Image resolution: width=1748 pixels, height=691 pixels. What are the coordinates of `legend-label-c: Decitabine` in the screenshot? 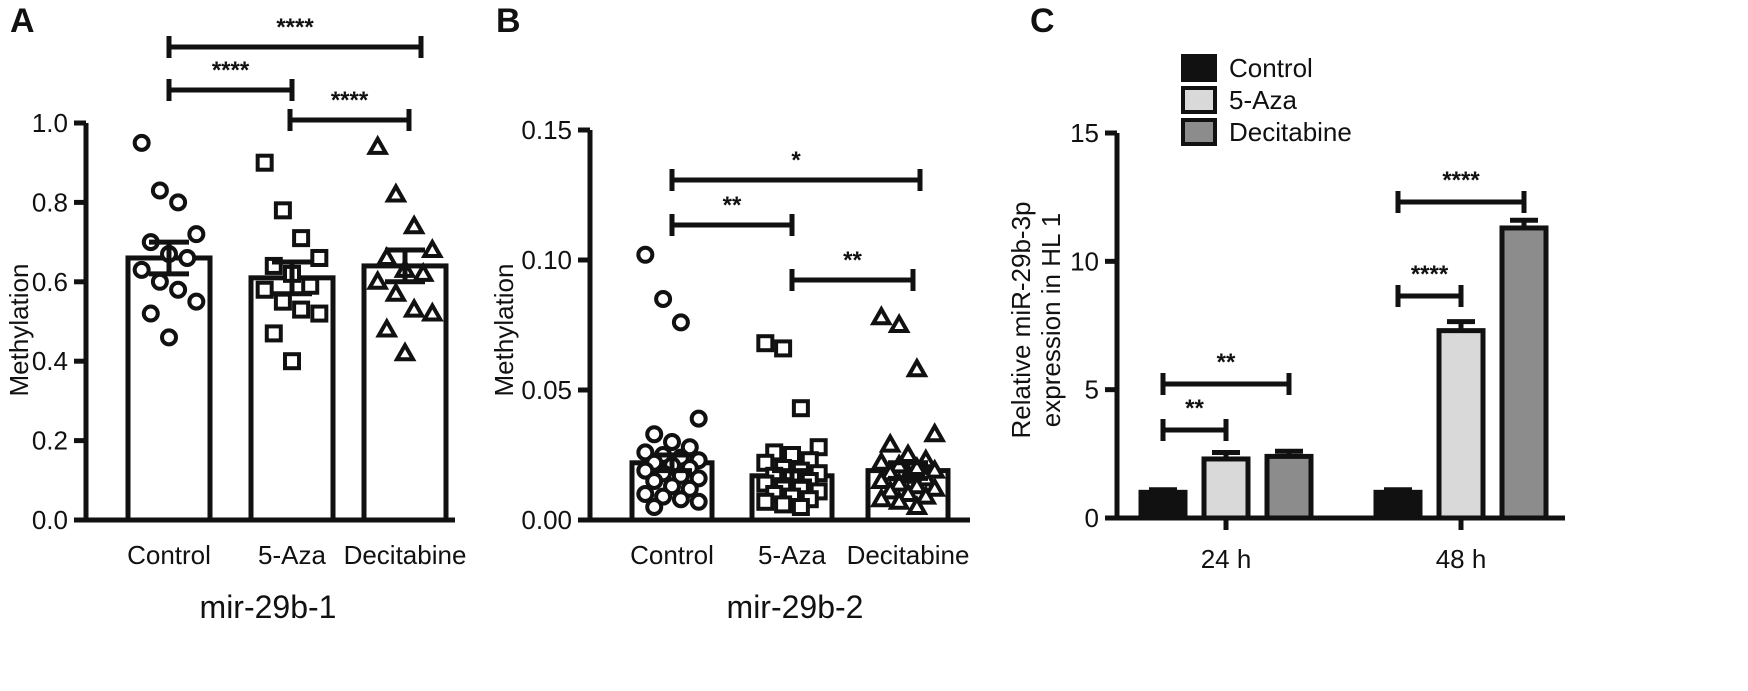 It's located at (1290, 132).